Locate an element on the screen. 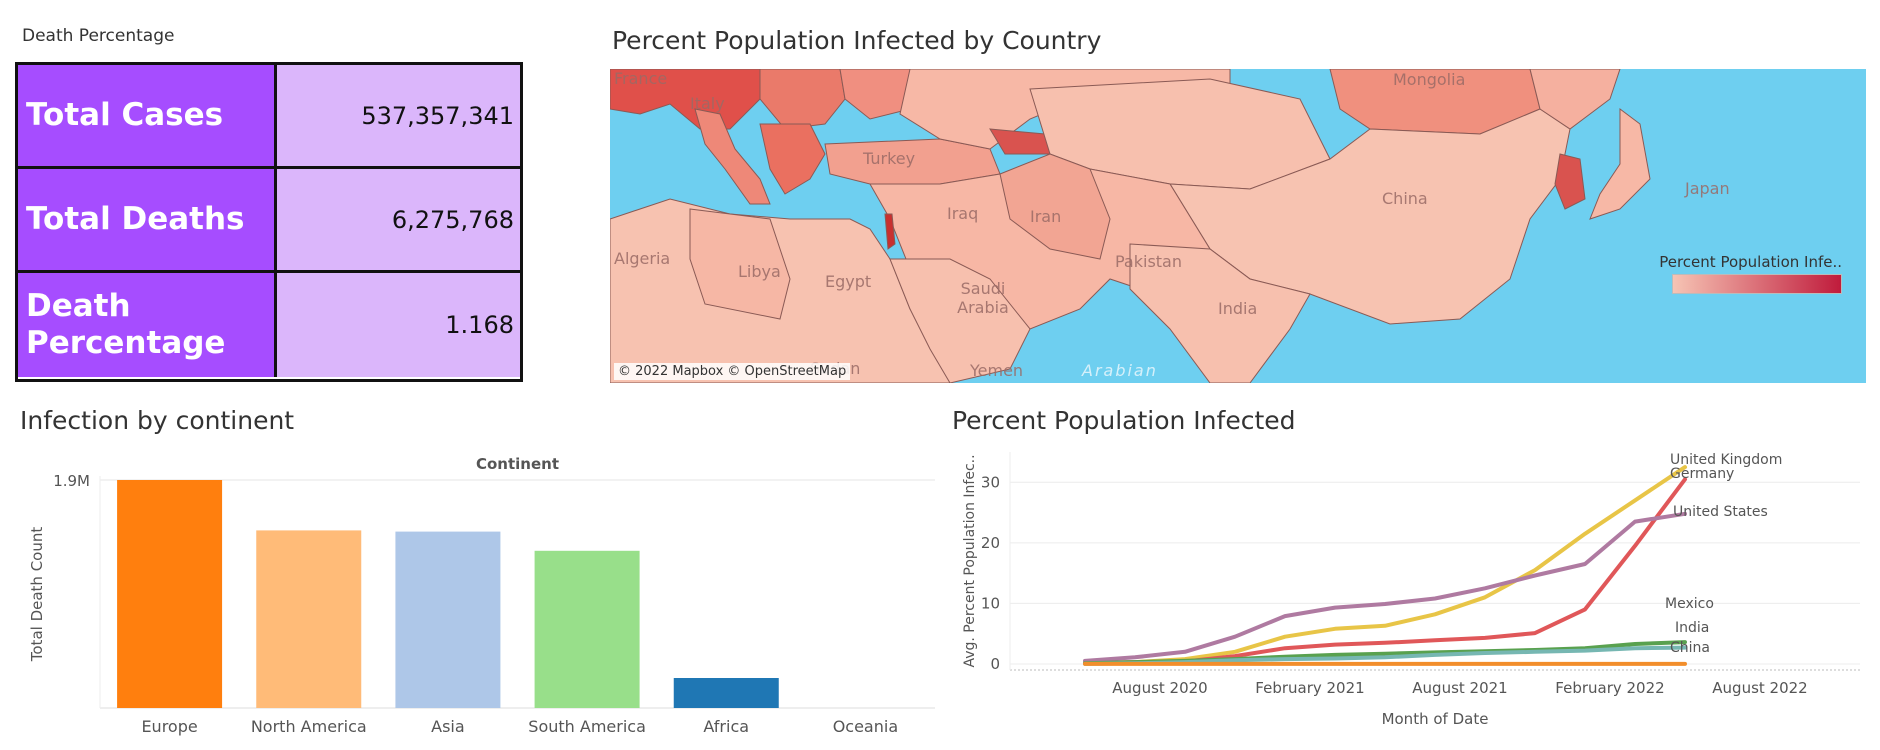  bar-europe is located at coordinates (170, 594).